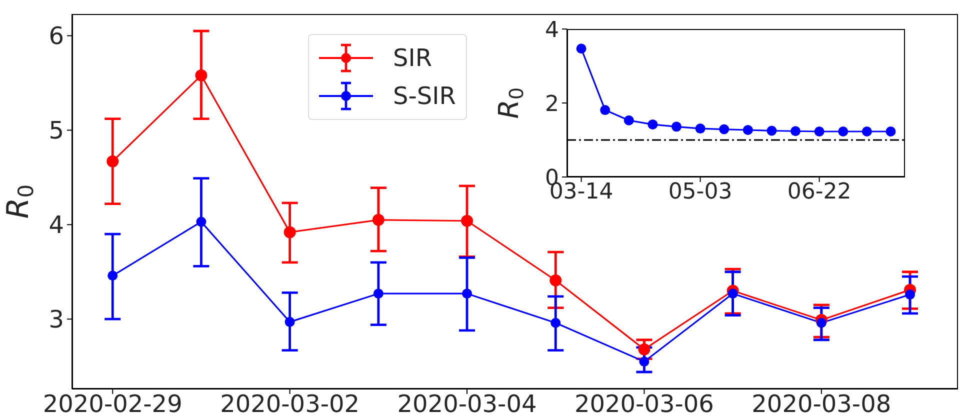 The width and height of the screenshot is (962, 420). Describe the element at coordinates (112, 404) in the screenshot. I see `x-tick-label: 2020-02-29` at that location.